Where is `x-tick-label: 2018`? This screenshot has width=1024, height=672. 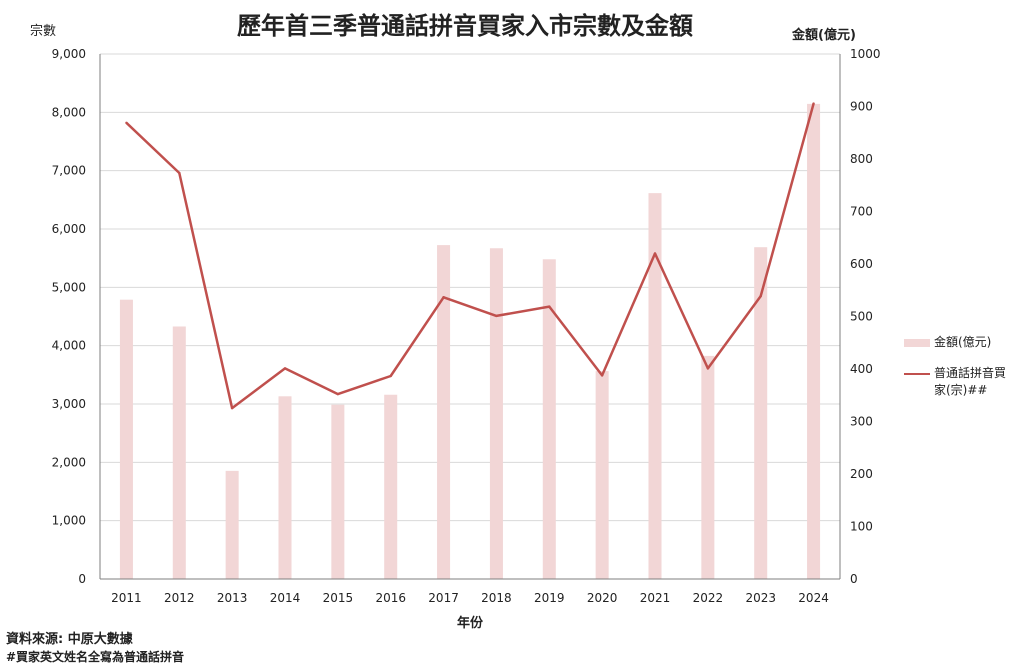 x-tick-label: 2018 is located at coordinates (496, 598).